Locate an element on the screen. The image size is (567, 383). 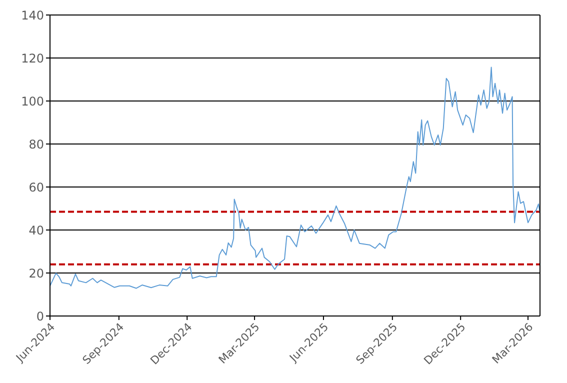
y-tick-label: 120 is located at coordinates (32, 58).